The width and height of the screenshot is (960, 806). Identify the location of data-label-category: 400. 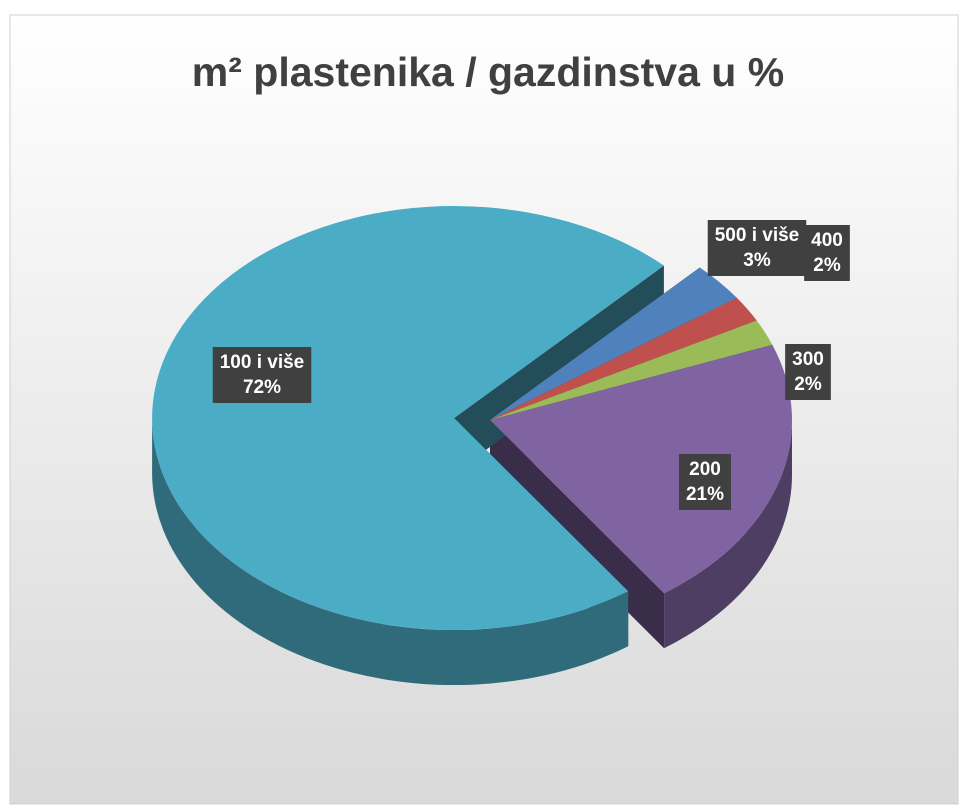
(827, 240).